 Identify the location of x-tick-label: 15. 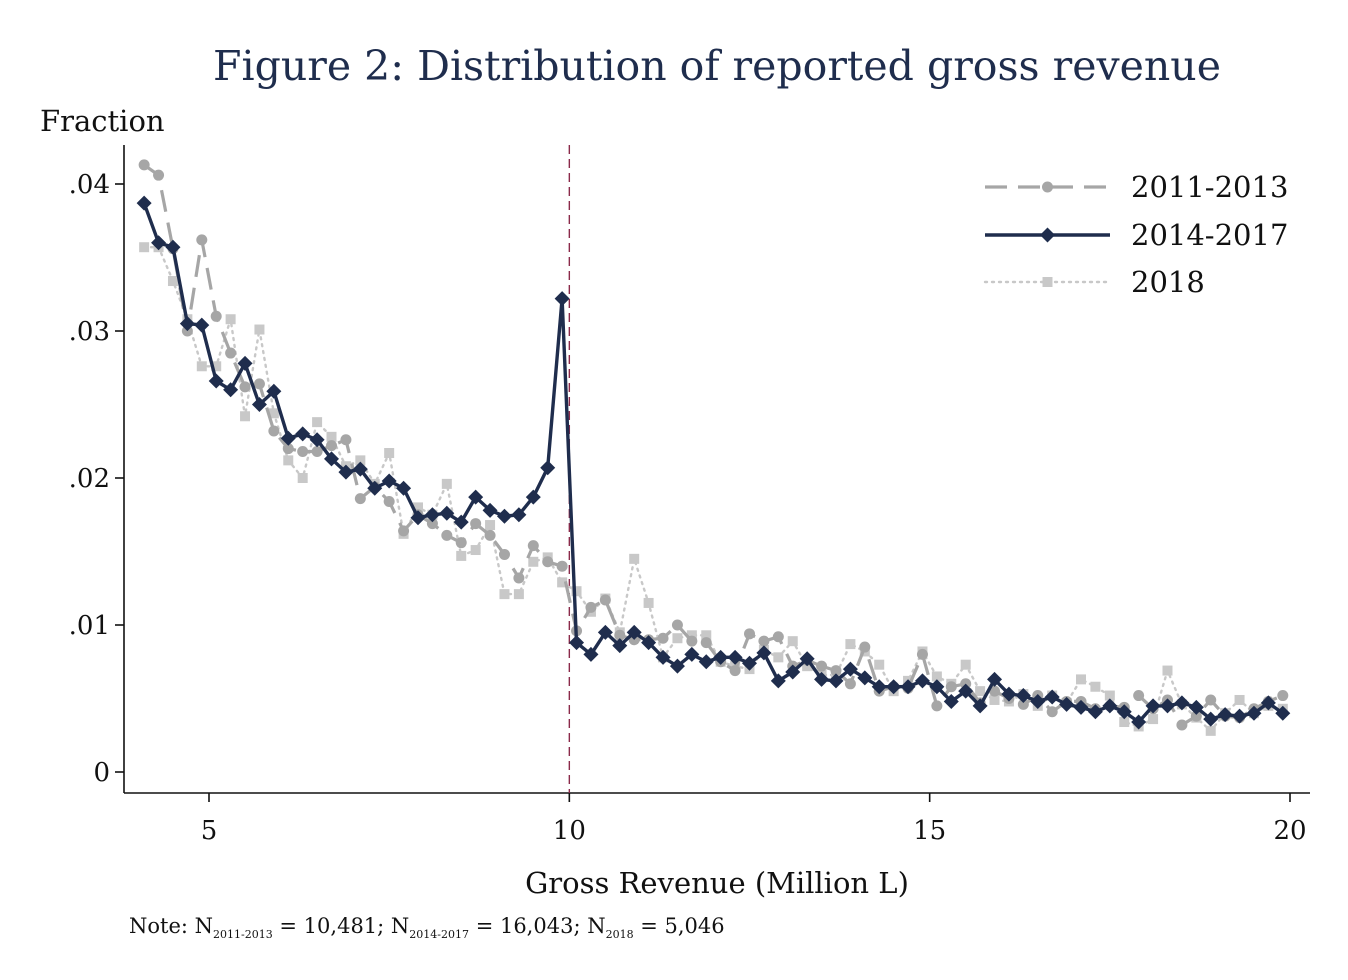
(929, 831).